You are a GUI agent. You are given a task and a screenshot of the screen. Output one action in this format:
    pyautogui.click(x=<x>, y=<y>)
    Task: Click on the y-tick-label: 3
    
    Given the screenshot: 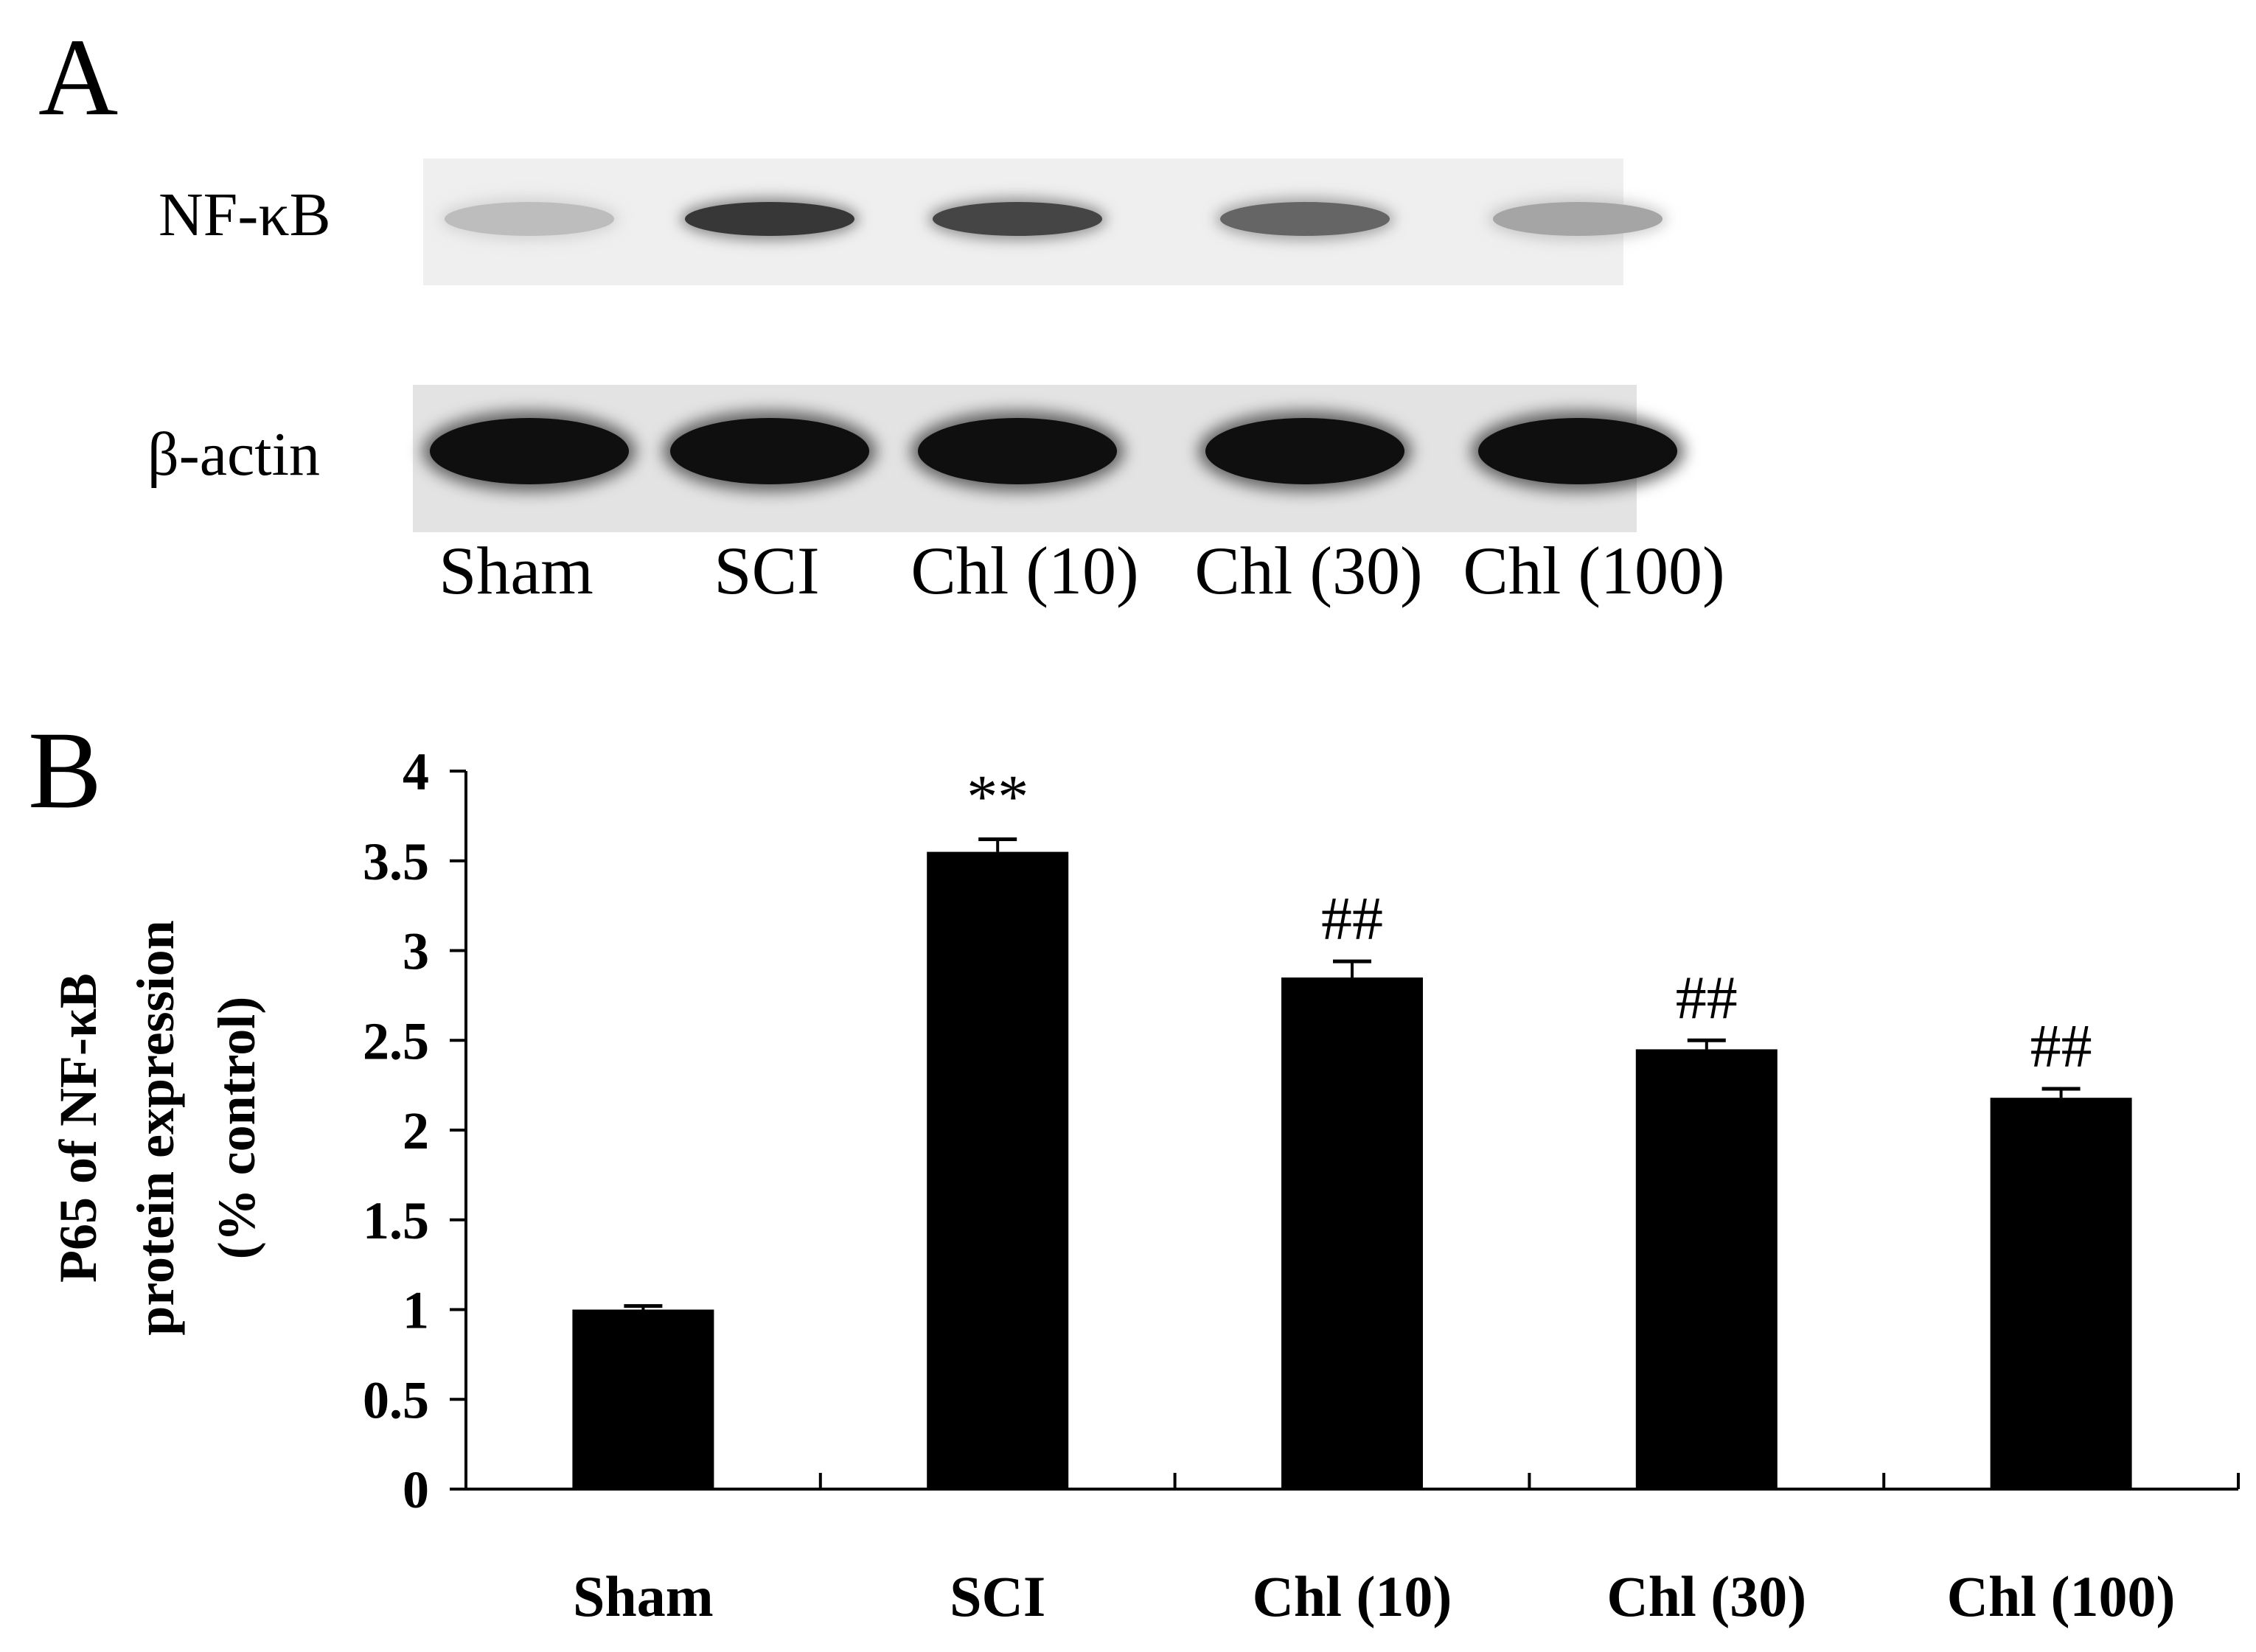 What is the action you would take?
    pyautogui.click(x=416, y=951)
    